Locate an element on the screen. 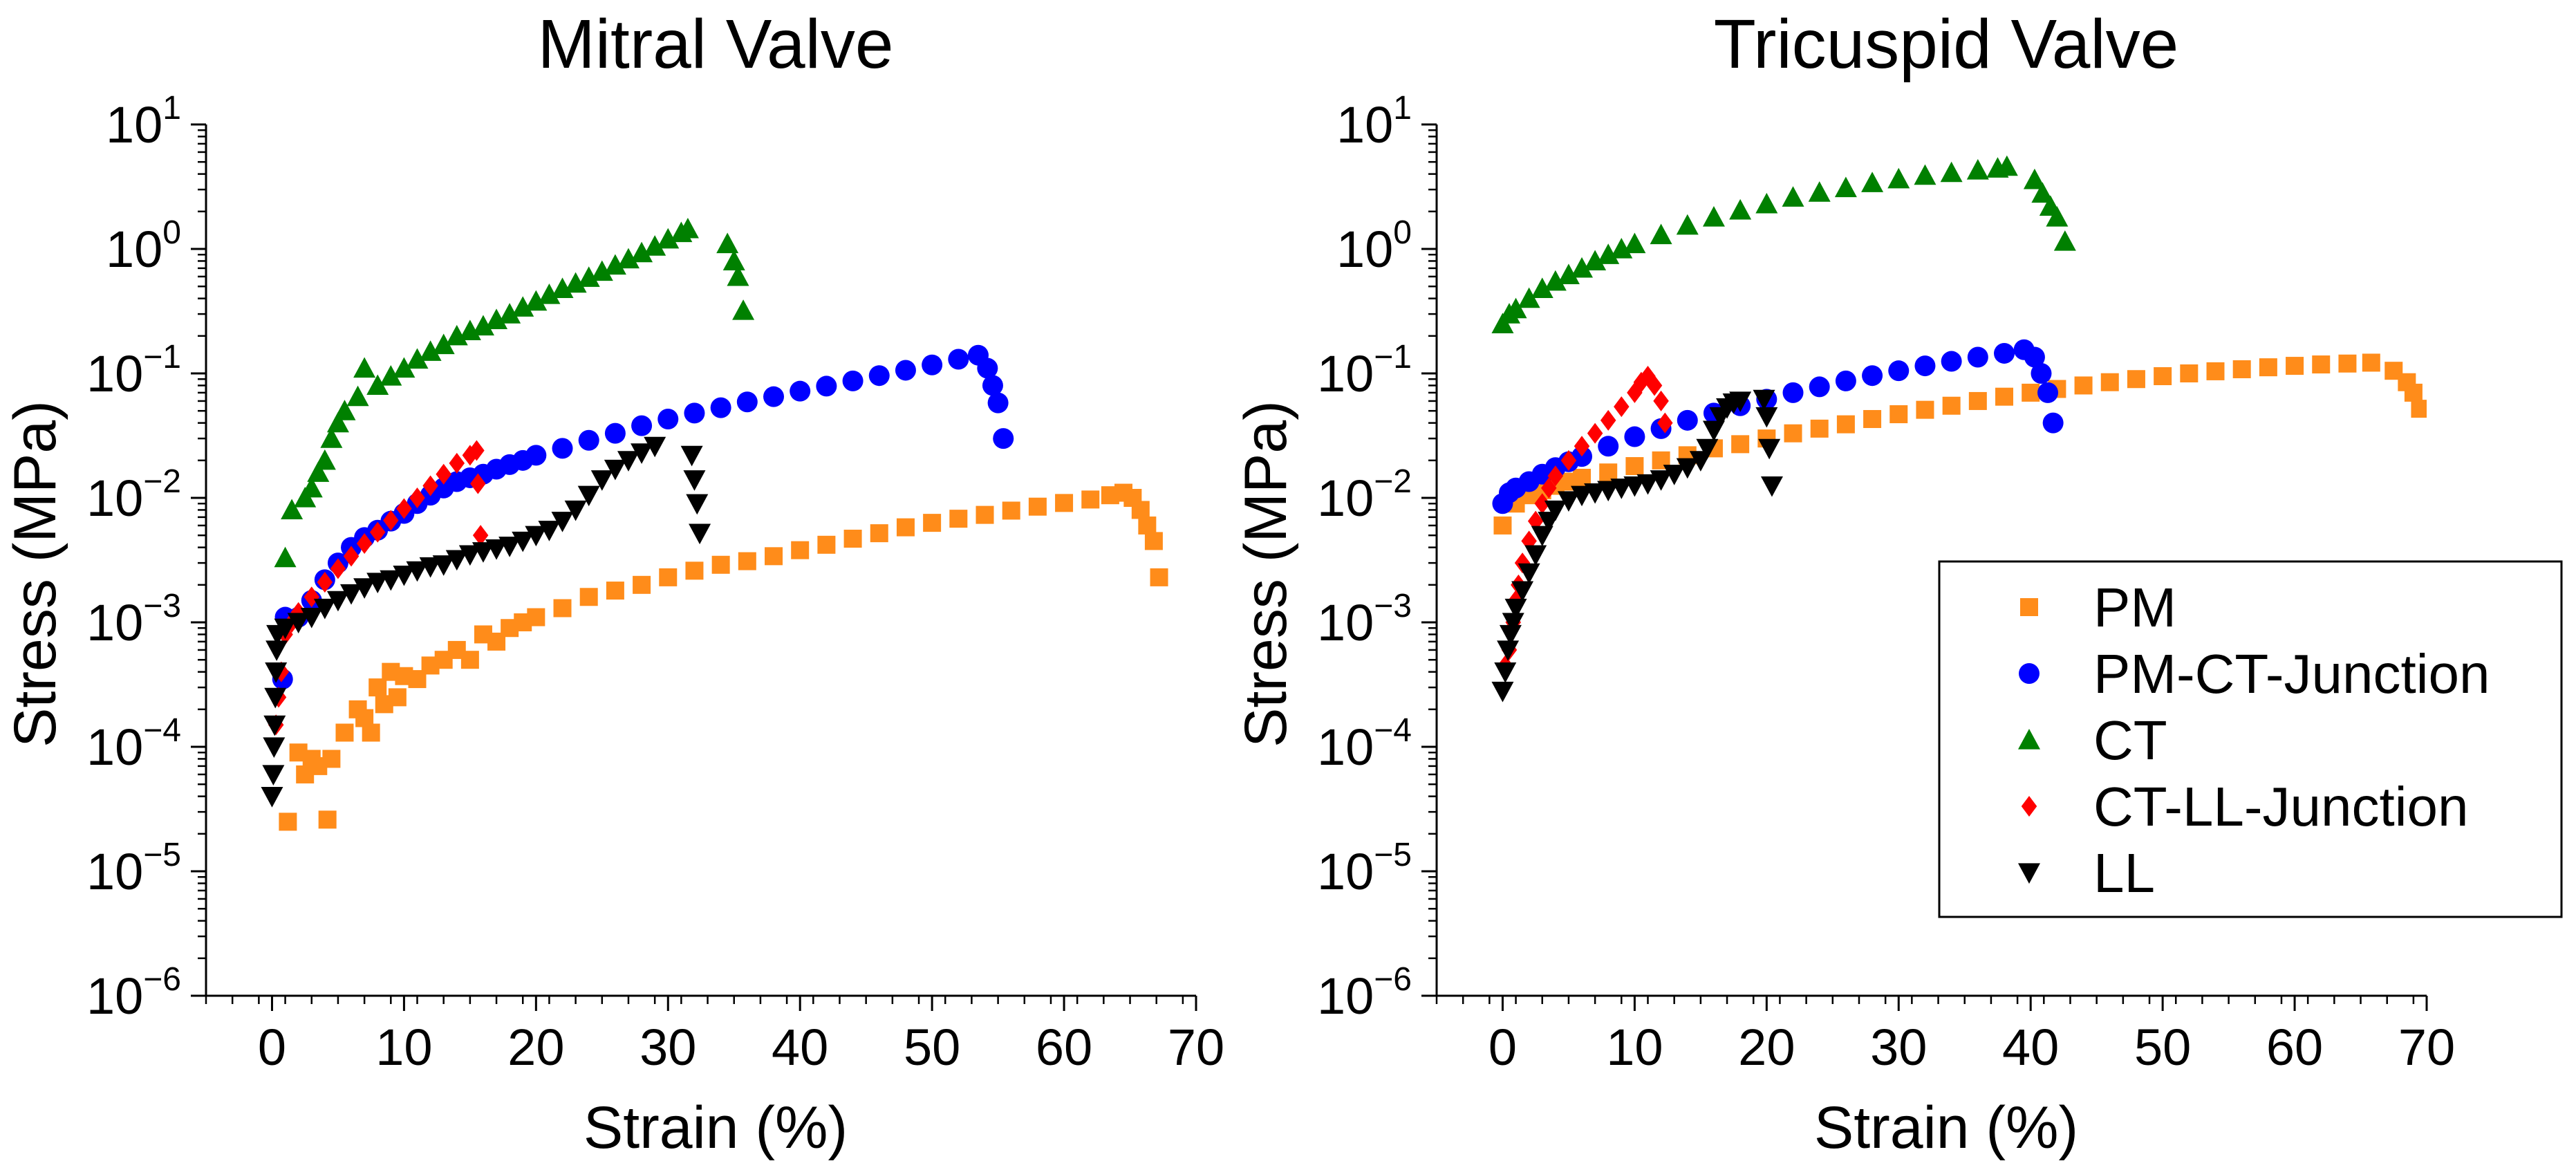  legend-marker is located at coordinates (2029, 607).